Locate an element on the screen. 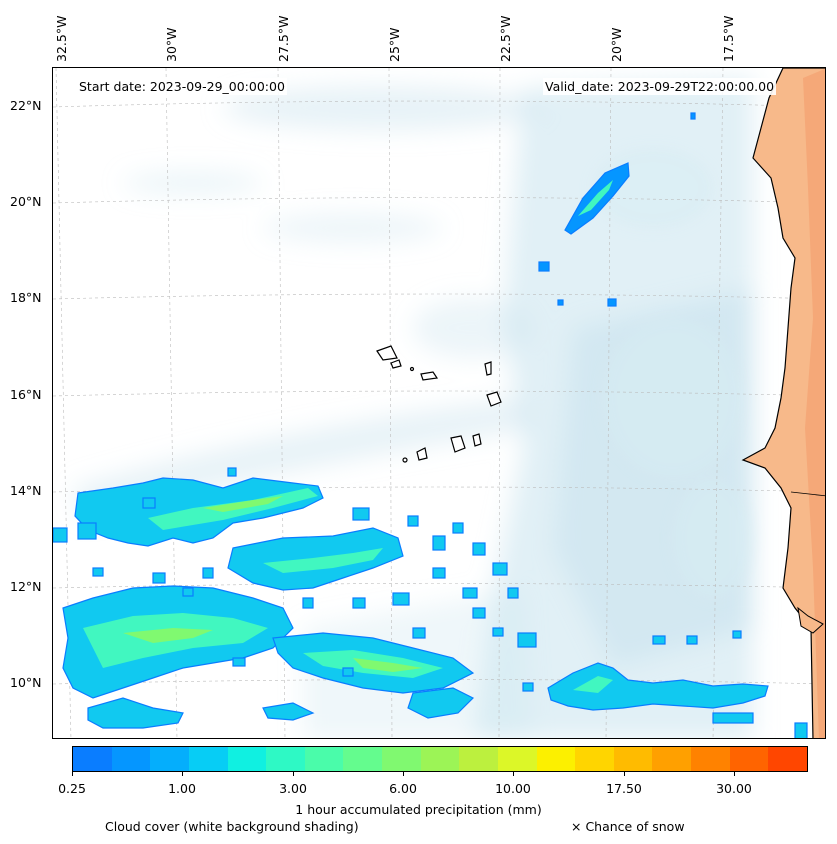  start-date-label: Start date: 2023-09-29_00:00:00 is located at coordinates (182, 86).